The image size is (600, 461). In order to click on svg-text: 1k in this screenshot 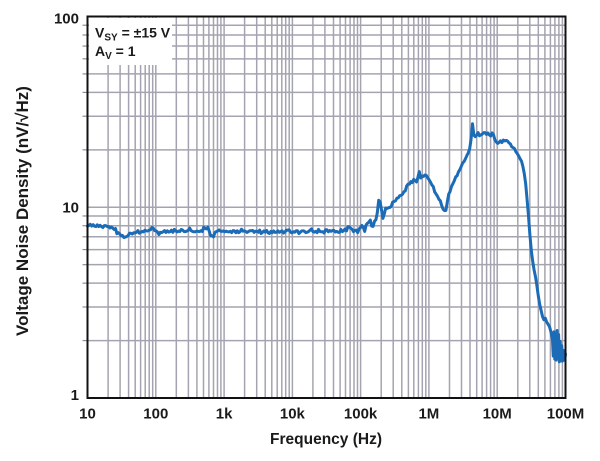, I will do `click(224, 414)`.